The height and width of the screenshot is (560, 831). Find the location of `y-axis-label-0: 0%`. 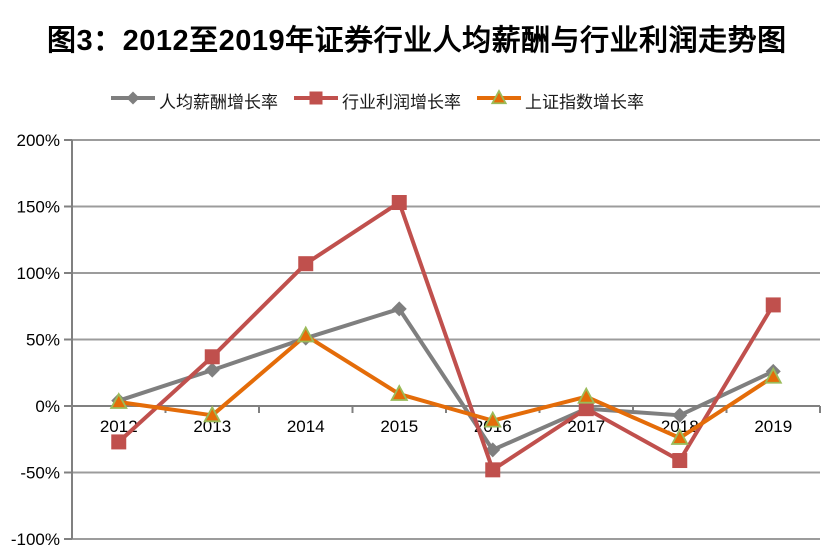

y-axis-label-0: 0% is located at coordinates (47, 406).